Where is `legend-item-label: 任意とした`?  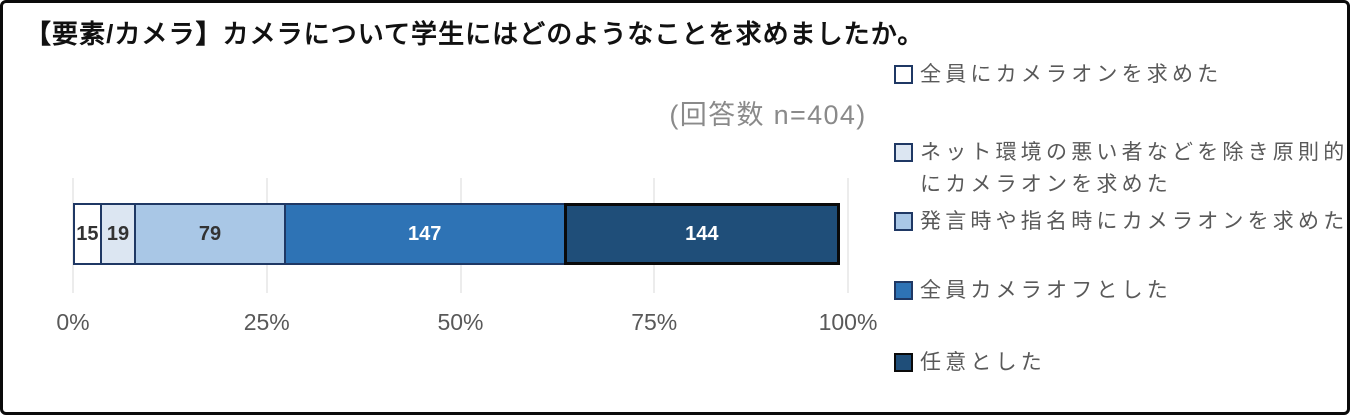 legend-item-label: 任意とした is located at coordinates (983, 362).